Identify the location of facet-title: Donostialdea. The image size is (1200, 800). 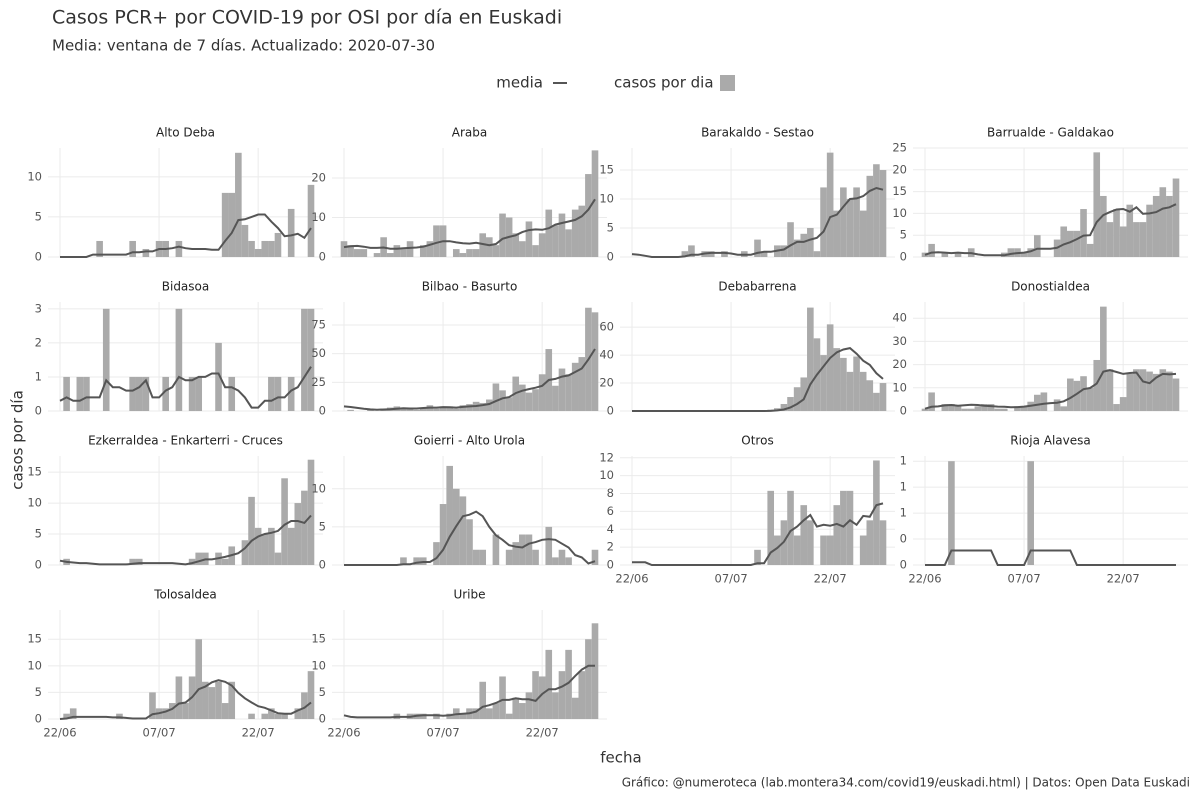
(1050, 287).